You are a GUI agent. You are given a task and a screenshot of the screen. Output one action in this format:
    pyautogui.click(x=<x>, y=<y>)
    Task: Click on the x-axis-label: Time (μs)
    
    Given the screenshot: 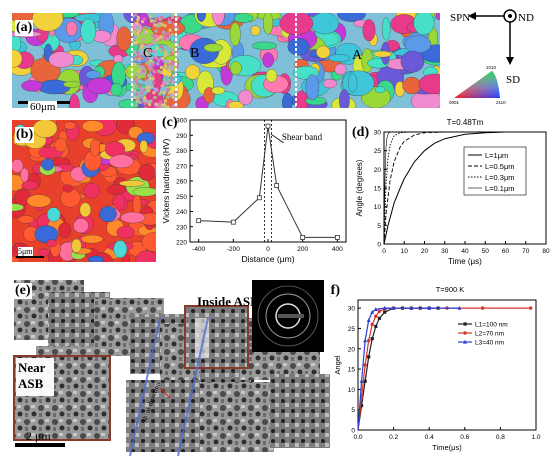 What is the action you would take?
    pyautogui.click(x=465, y=261)
    